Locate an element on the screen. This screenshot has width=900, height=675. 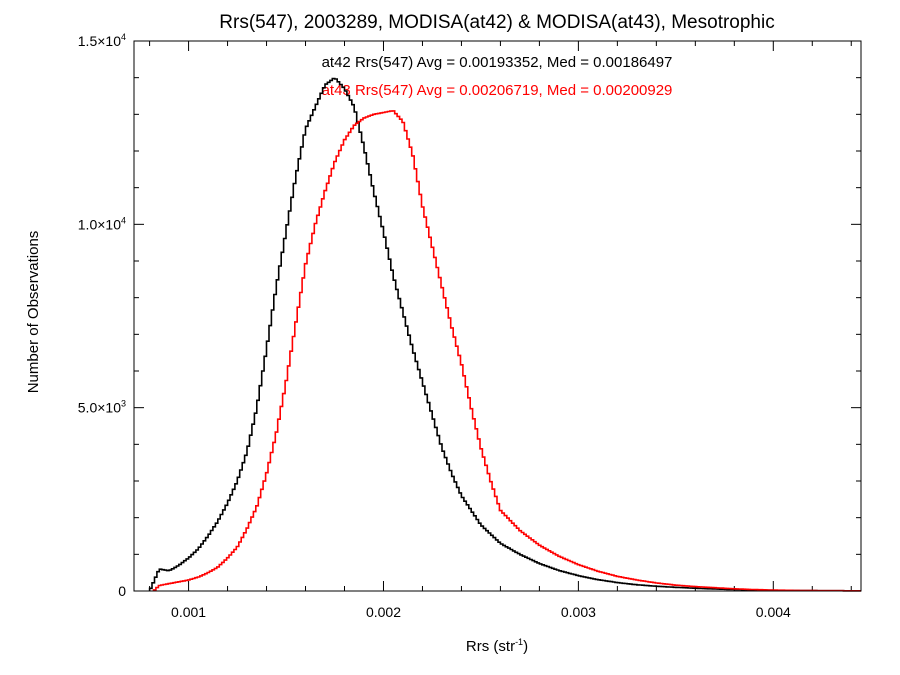
x-tick-label: 0.001 is located at coordinates (188, 612).